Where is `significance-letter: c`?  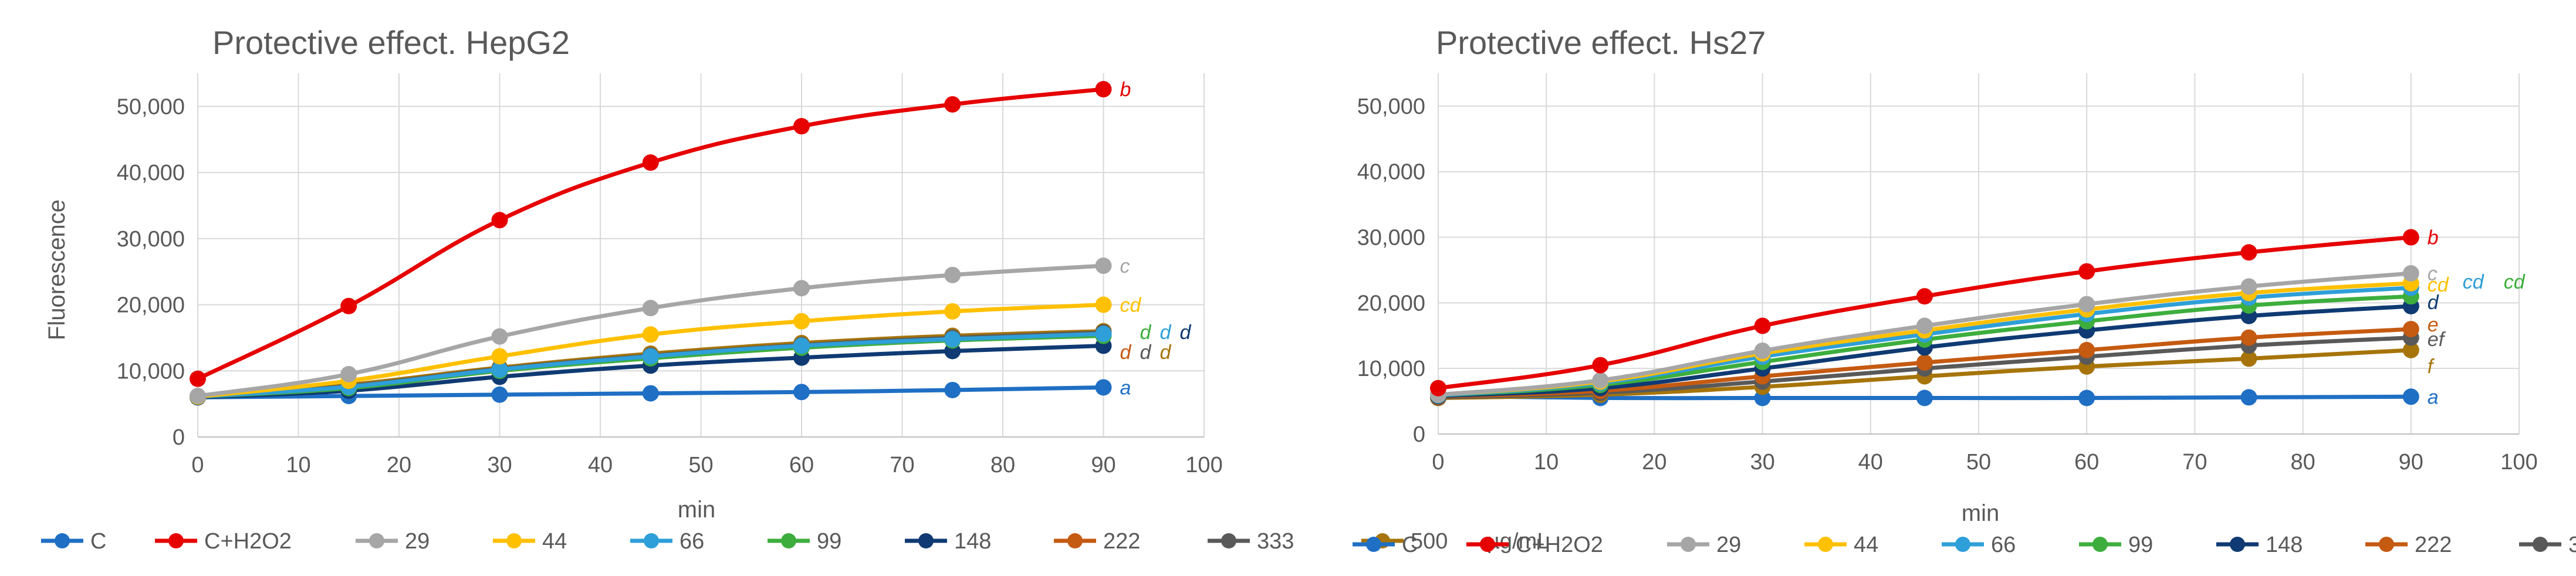
significance-letter: c is located at coordinates (2433, 274).